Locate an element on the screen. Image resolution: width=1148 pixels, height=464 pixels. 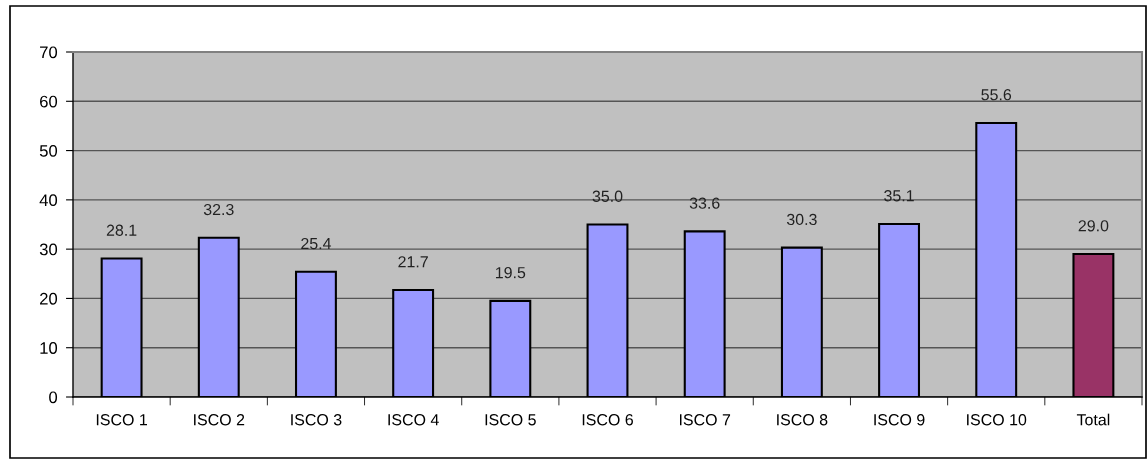
data-label: 35.0 is located at coordinates (607, 196).